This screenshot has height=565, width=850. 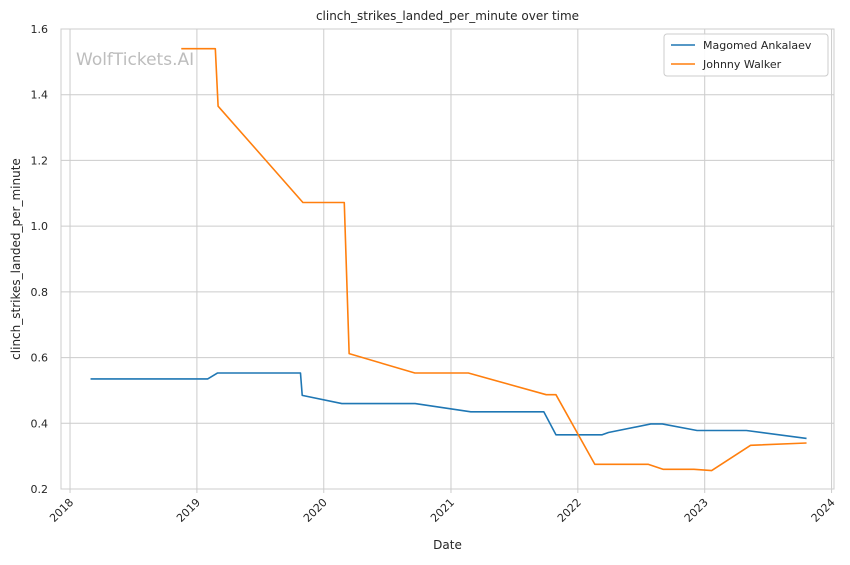 What do you see at coordinates (40, 292) in the screenshot?
I see `y-tick-label: 0.8` at bounding box center [40, 292].